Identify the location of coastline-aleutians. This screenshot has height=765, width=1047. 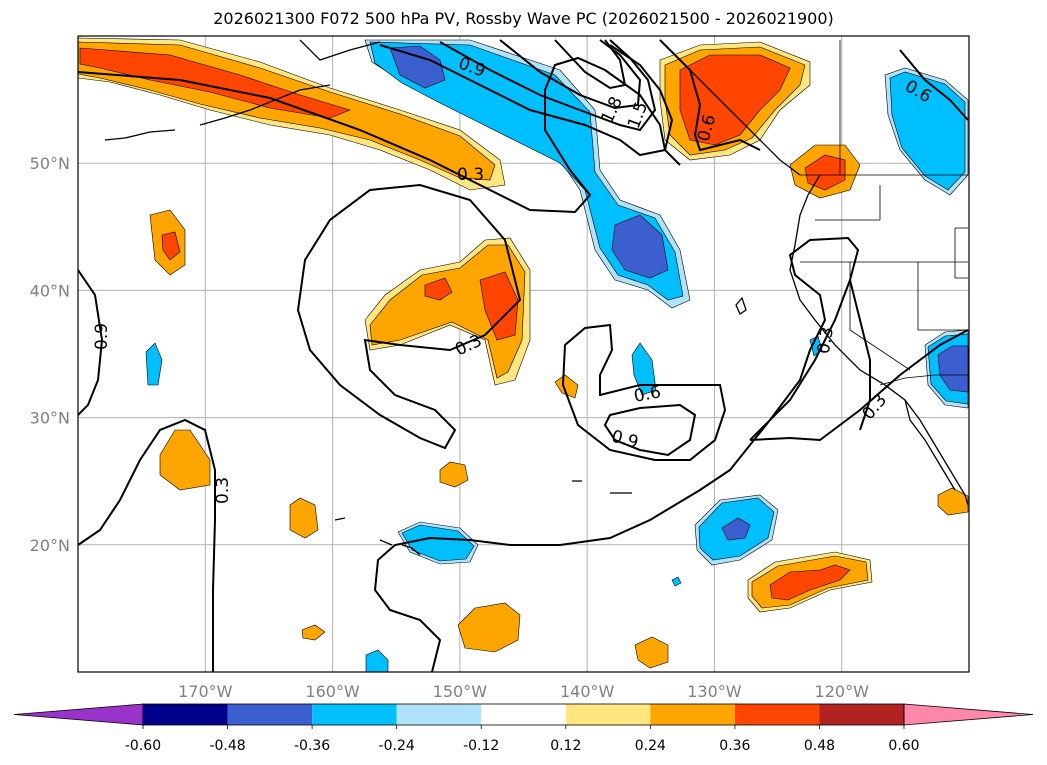
(217, 112).